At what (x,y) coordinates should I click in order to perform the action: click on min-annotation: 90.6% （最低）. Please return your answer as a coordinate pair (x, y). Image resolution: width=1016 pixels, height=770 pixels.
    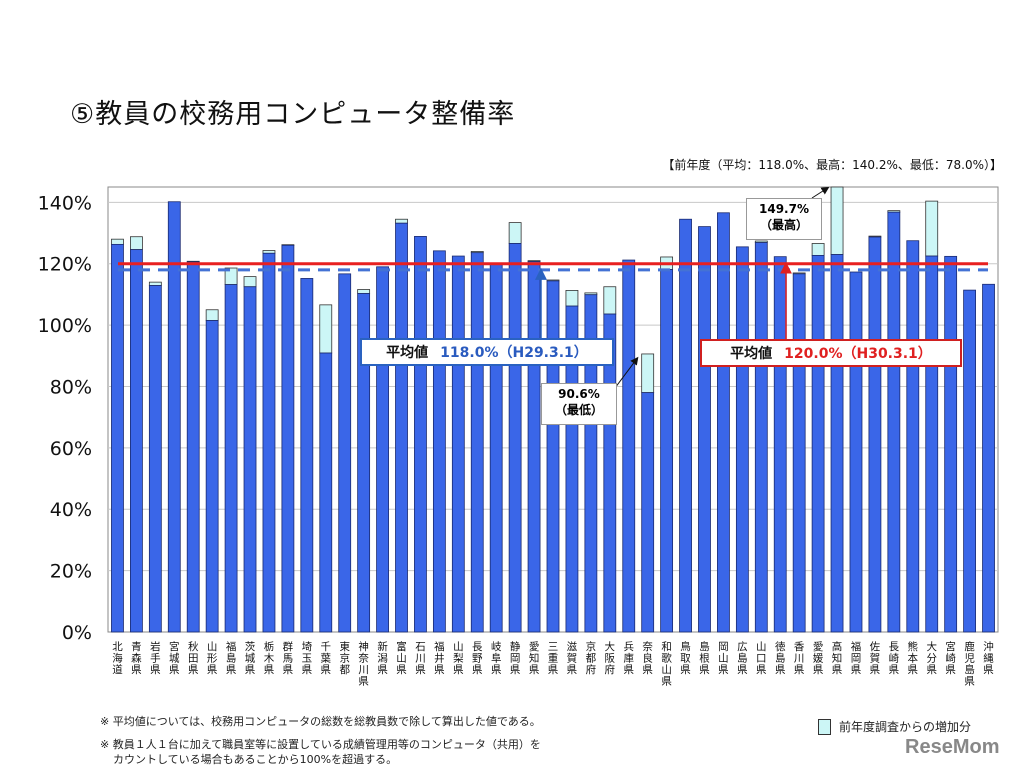
    Looking at the image, I should click on (579, 404).